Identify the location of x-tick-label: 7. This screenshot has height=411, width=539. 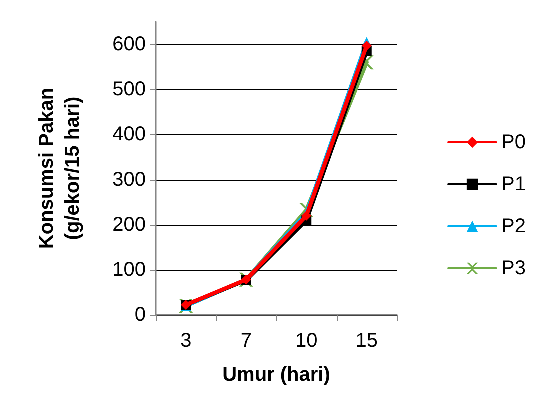
(246, 341).